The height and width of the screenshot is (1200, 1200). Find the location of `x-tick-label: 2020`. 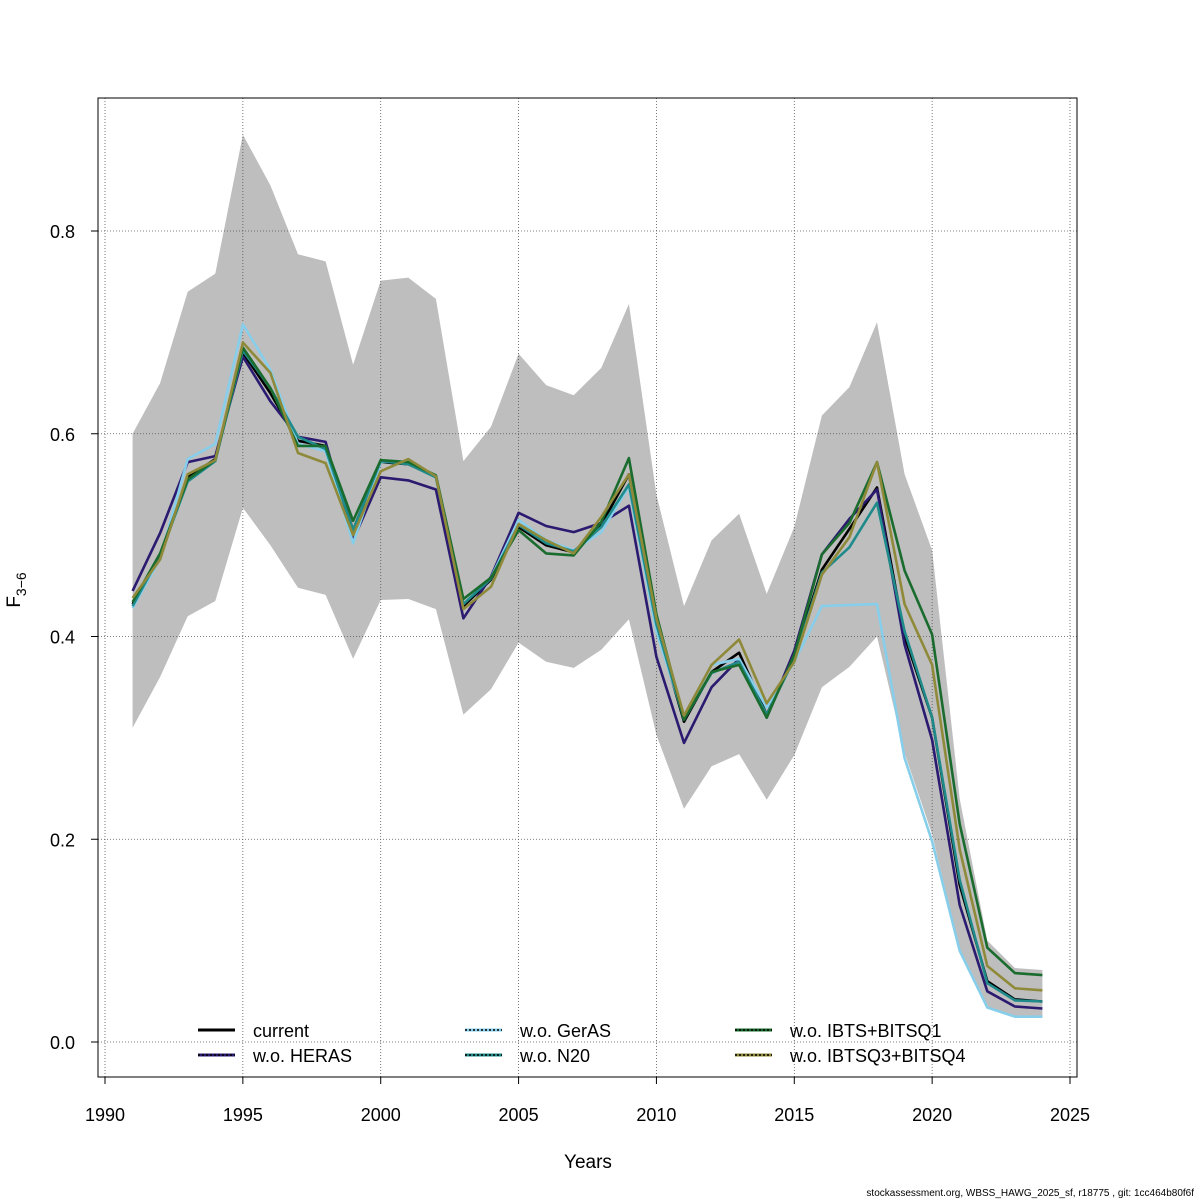

x-tick-label: 2020 is located at coordinates (932, 1115).